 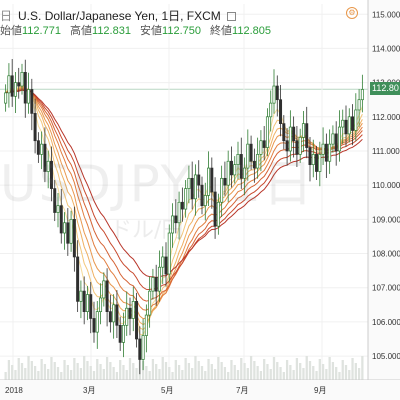 What do you see at coordinates (251, 31) in the screenshot?
I see `close-value: 112.805` at bounding box center [251, 31].